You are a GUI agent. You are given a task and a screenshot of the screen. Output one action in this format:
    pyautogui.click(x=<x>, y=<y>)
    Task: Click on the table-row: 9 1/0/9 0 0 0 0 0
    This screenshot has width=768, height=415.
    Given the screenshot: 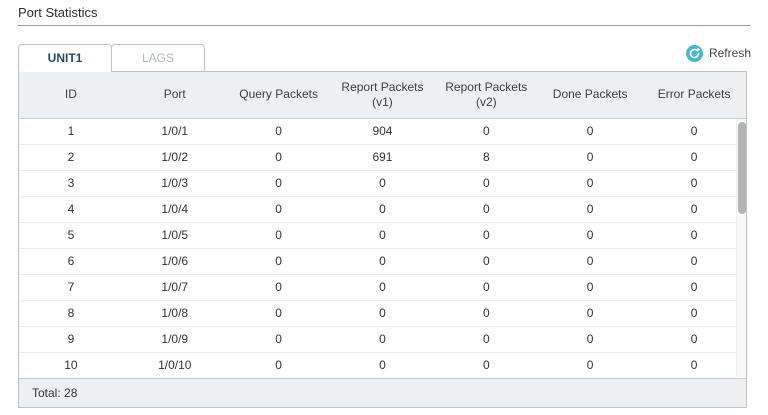 What is the action you would take?
    pyautogui.click(x=382, y=339)
    